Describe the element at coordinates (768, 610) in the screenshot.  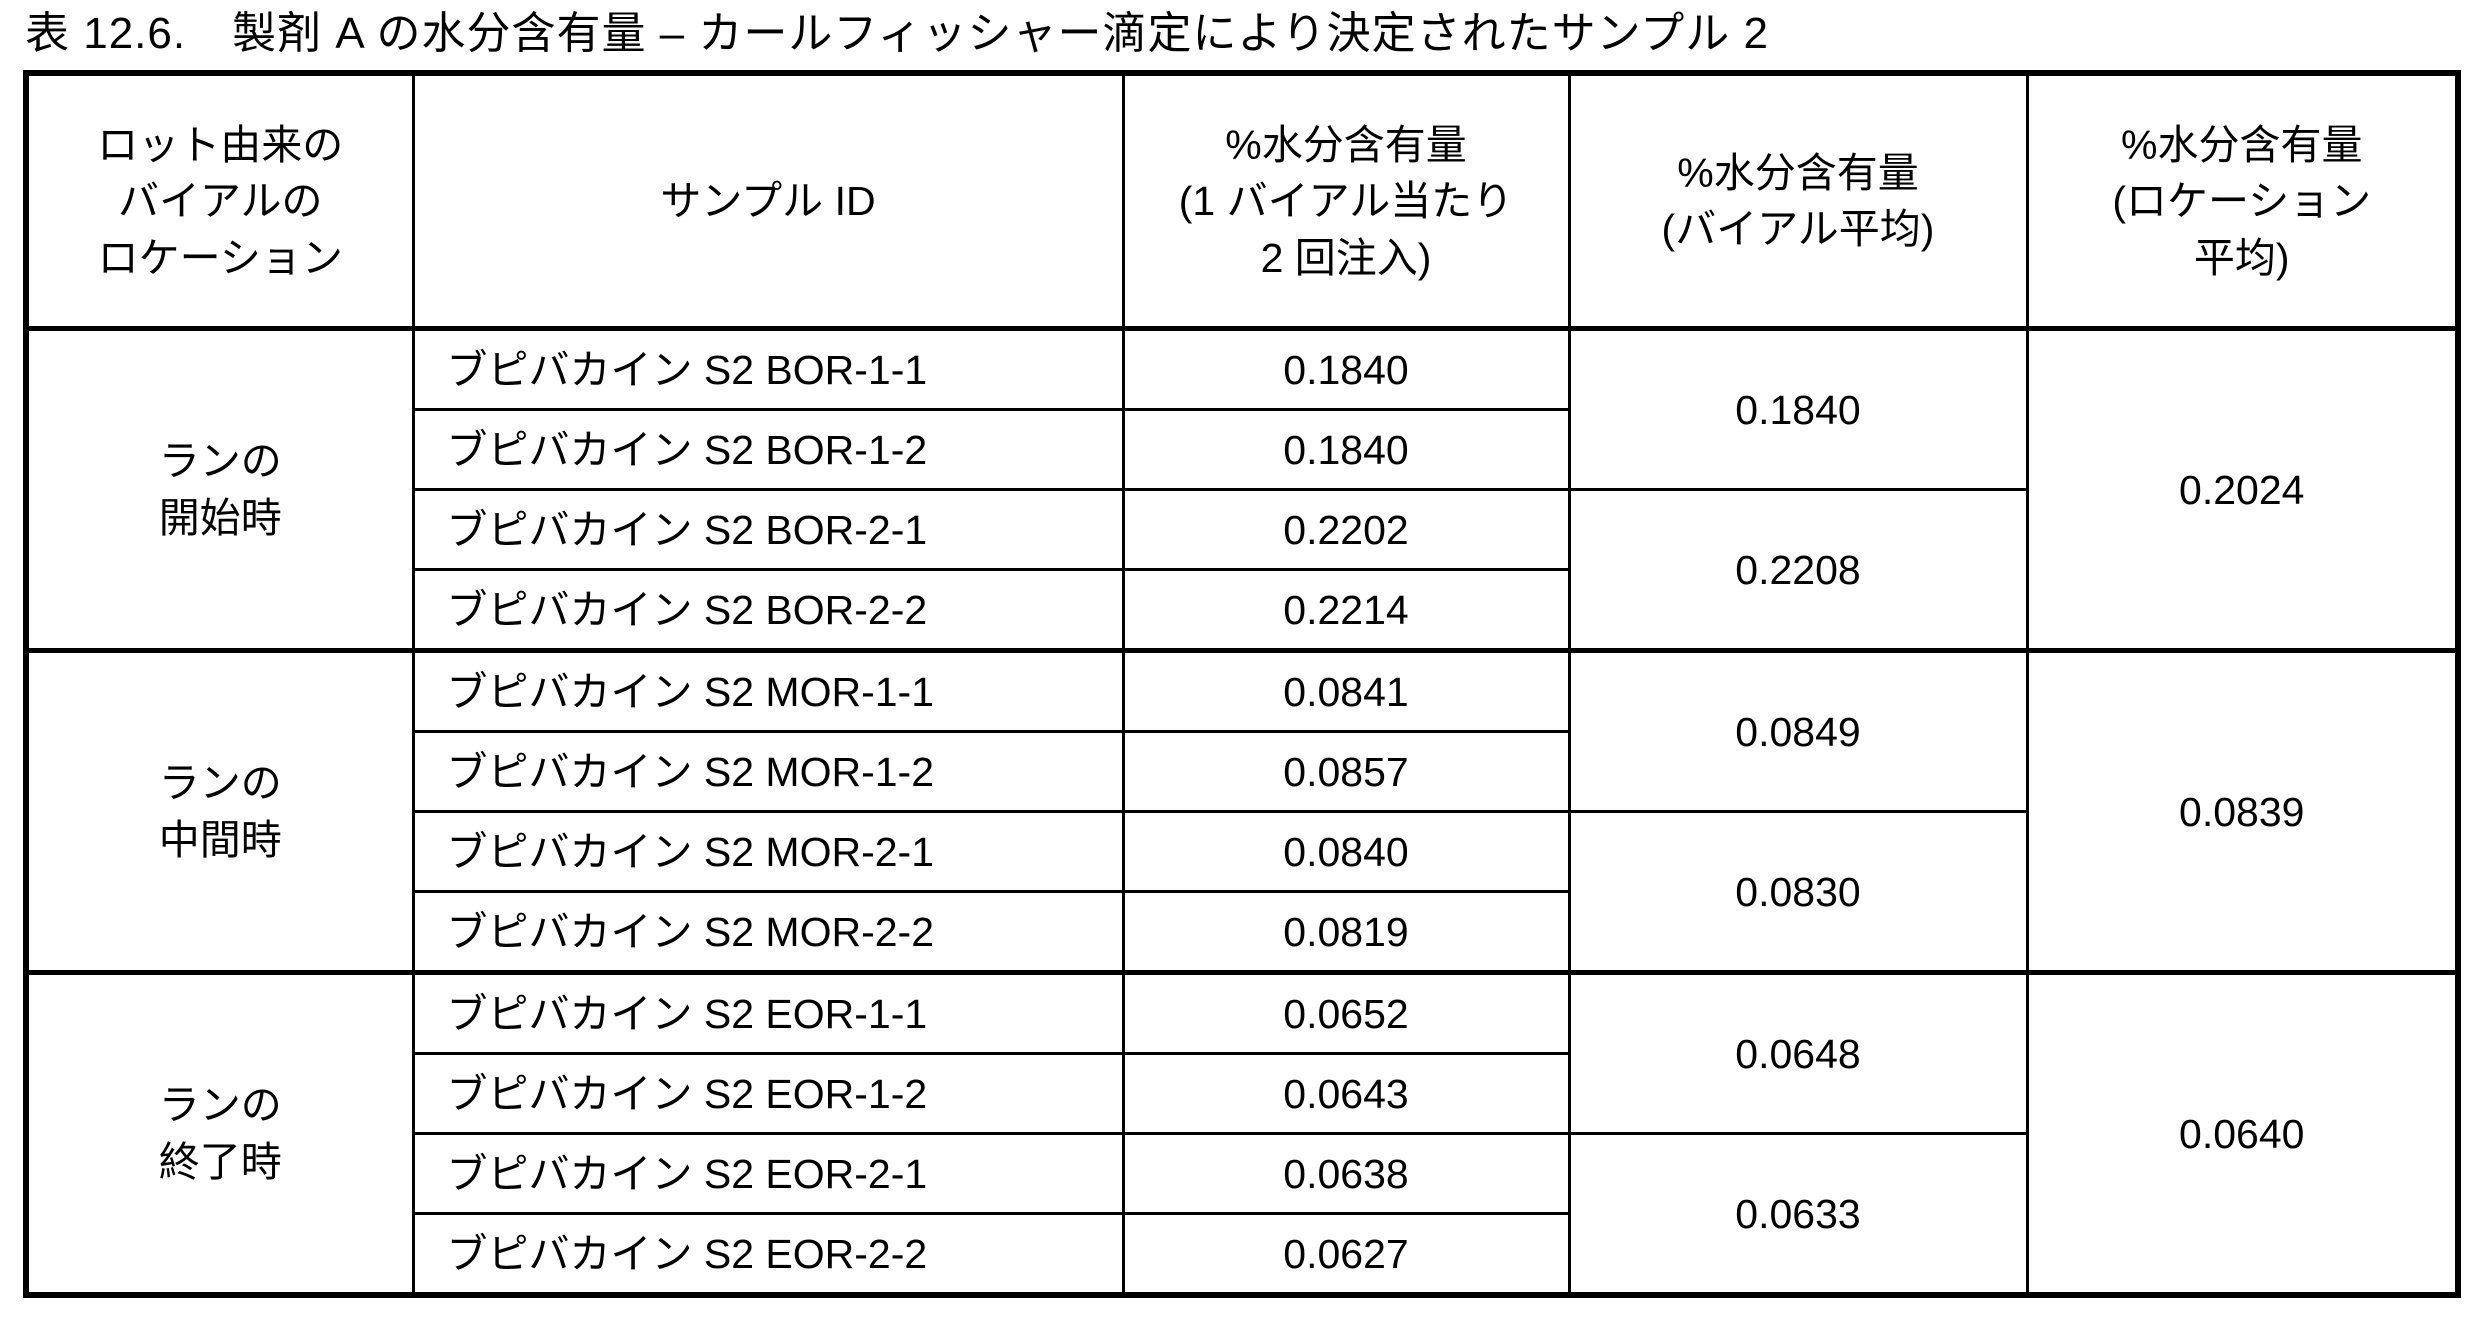
I see `sample-id-cell: ブピバカイン S2 BOR-2-2` at that location.